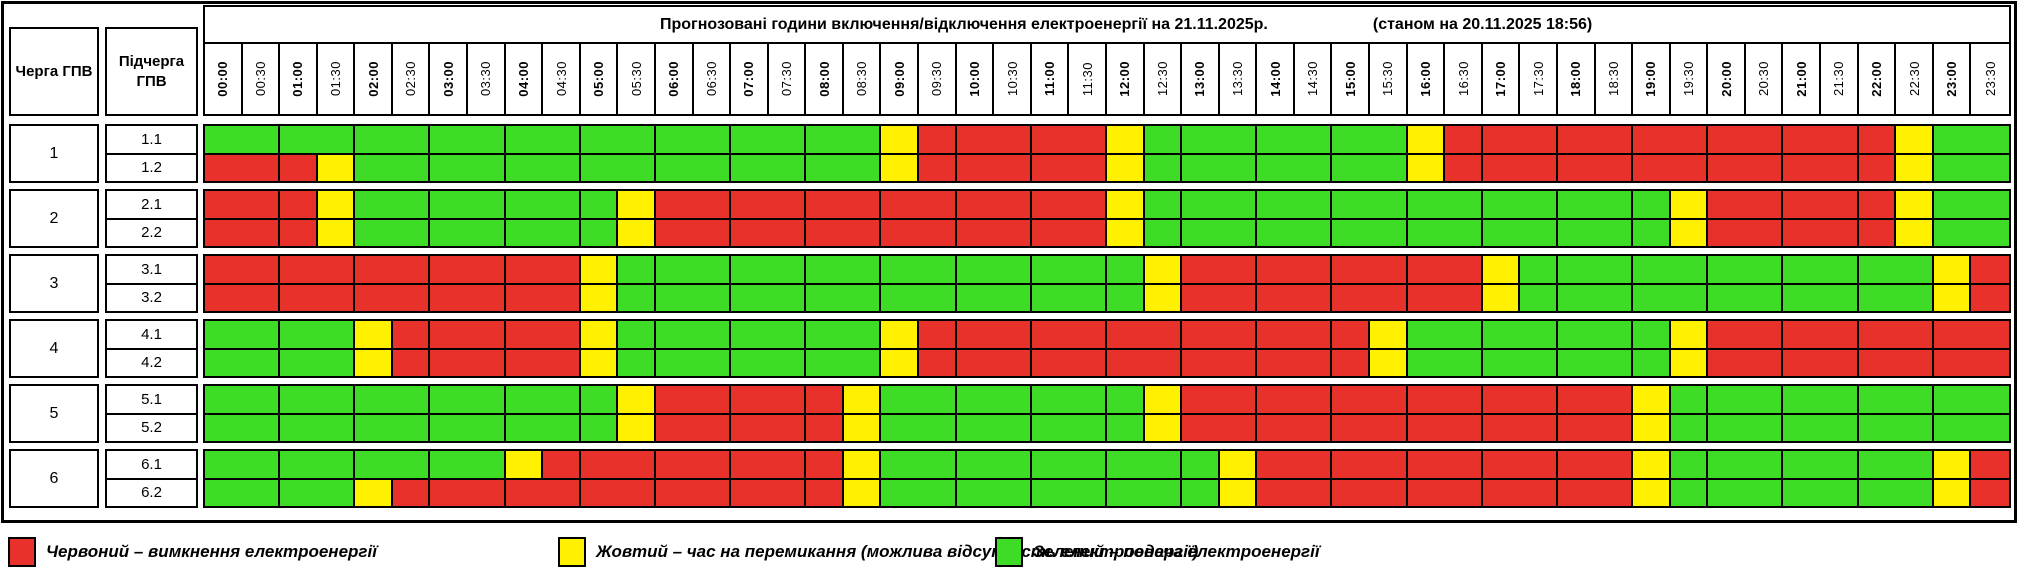  What do you see at coordinates (1239, 79) in the screenshot?
I see `time-slot: 13:30` at bounding box center [1239, 79].